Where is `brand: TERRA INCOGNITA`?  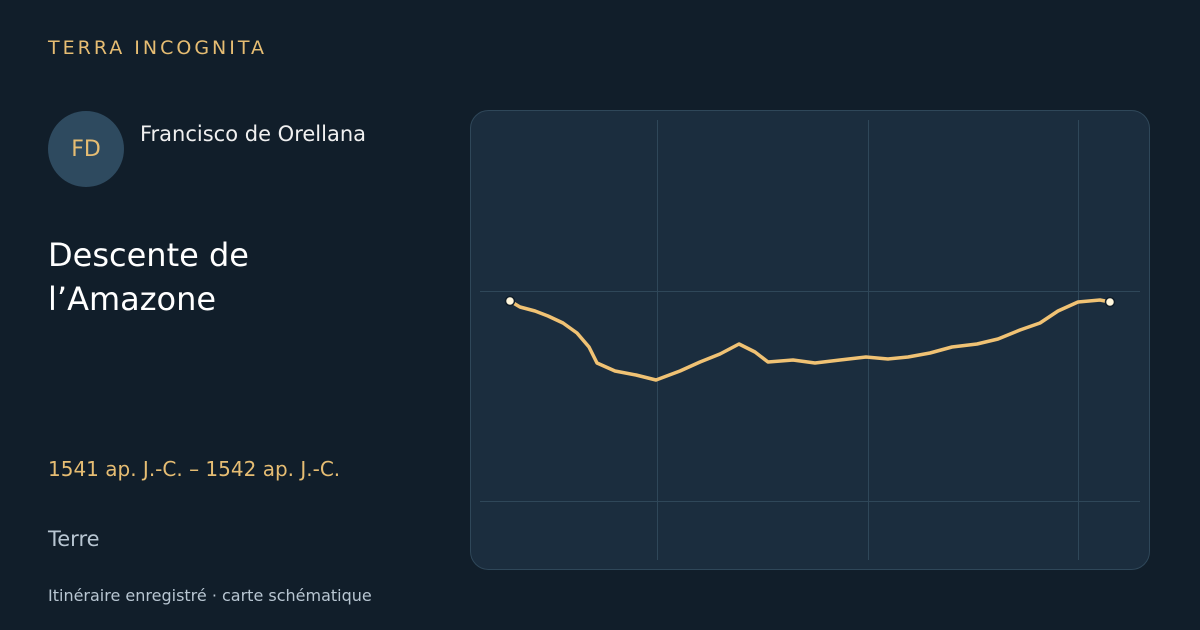
brand: TERRA INCOGNITA is located at coordinates (157, 48).